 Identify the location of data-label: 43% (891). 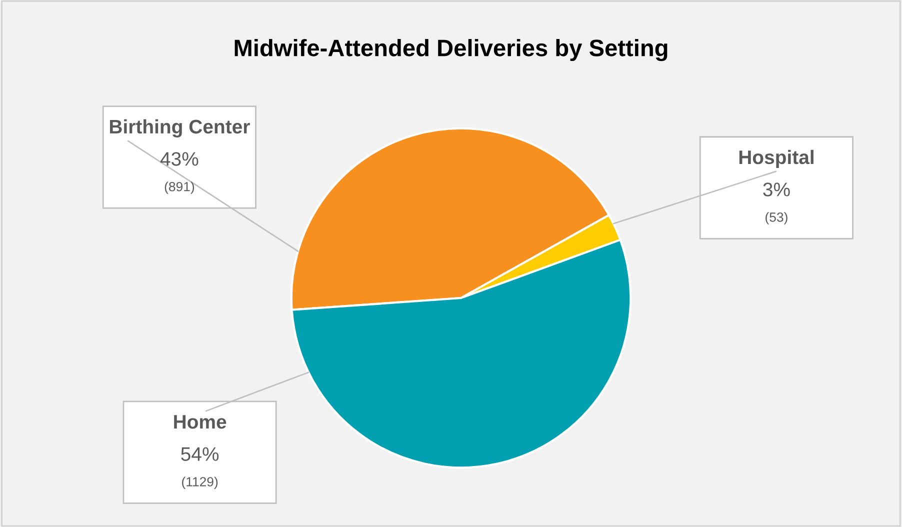
(179, 173).